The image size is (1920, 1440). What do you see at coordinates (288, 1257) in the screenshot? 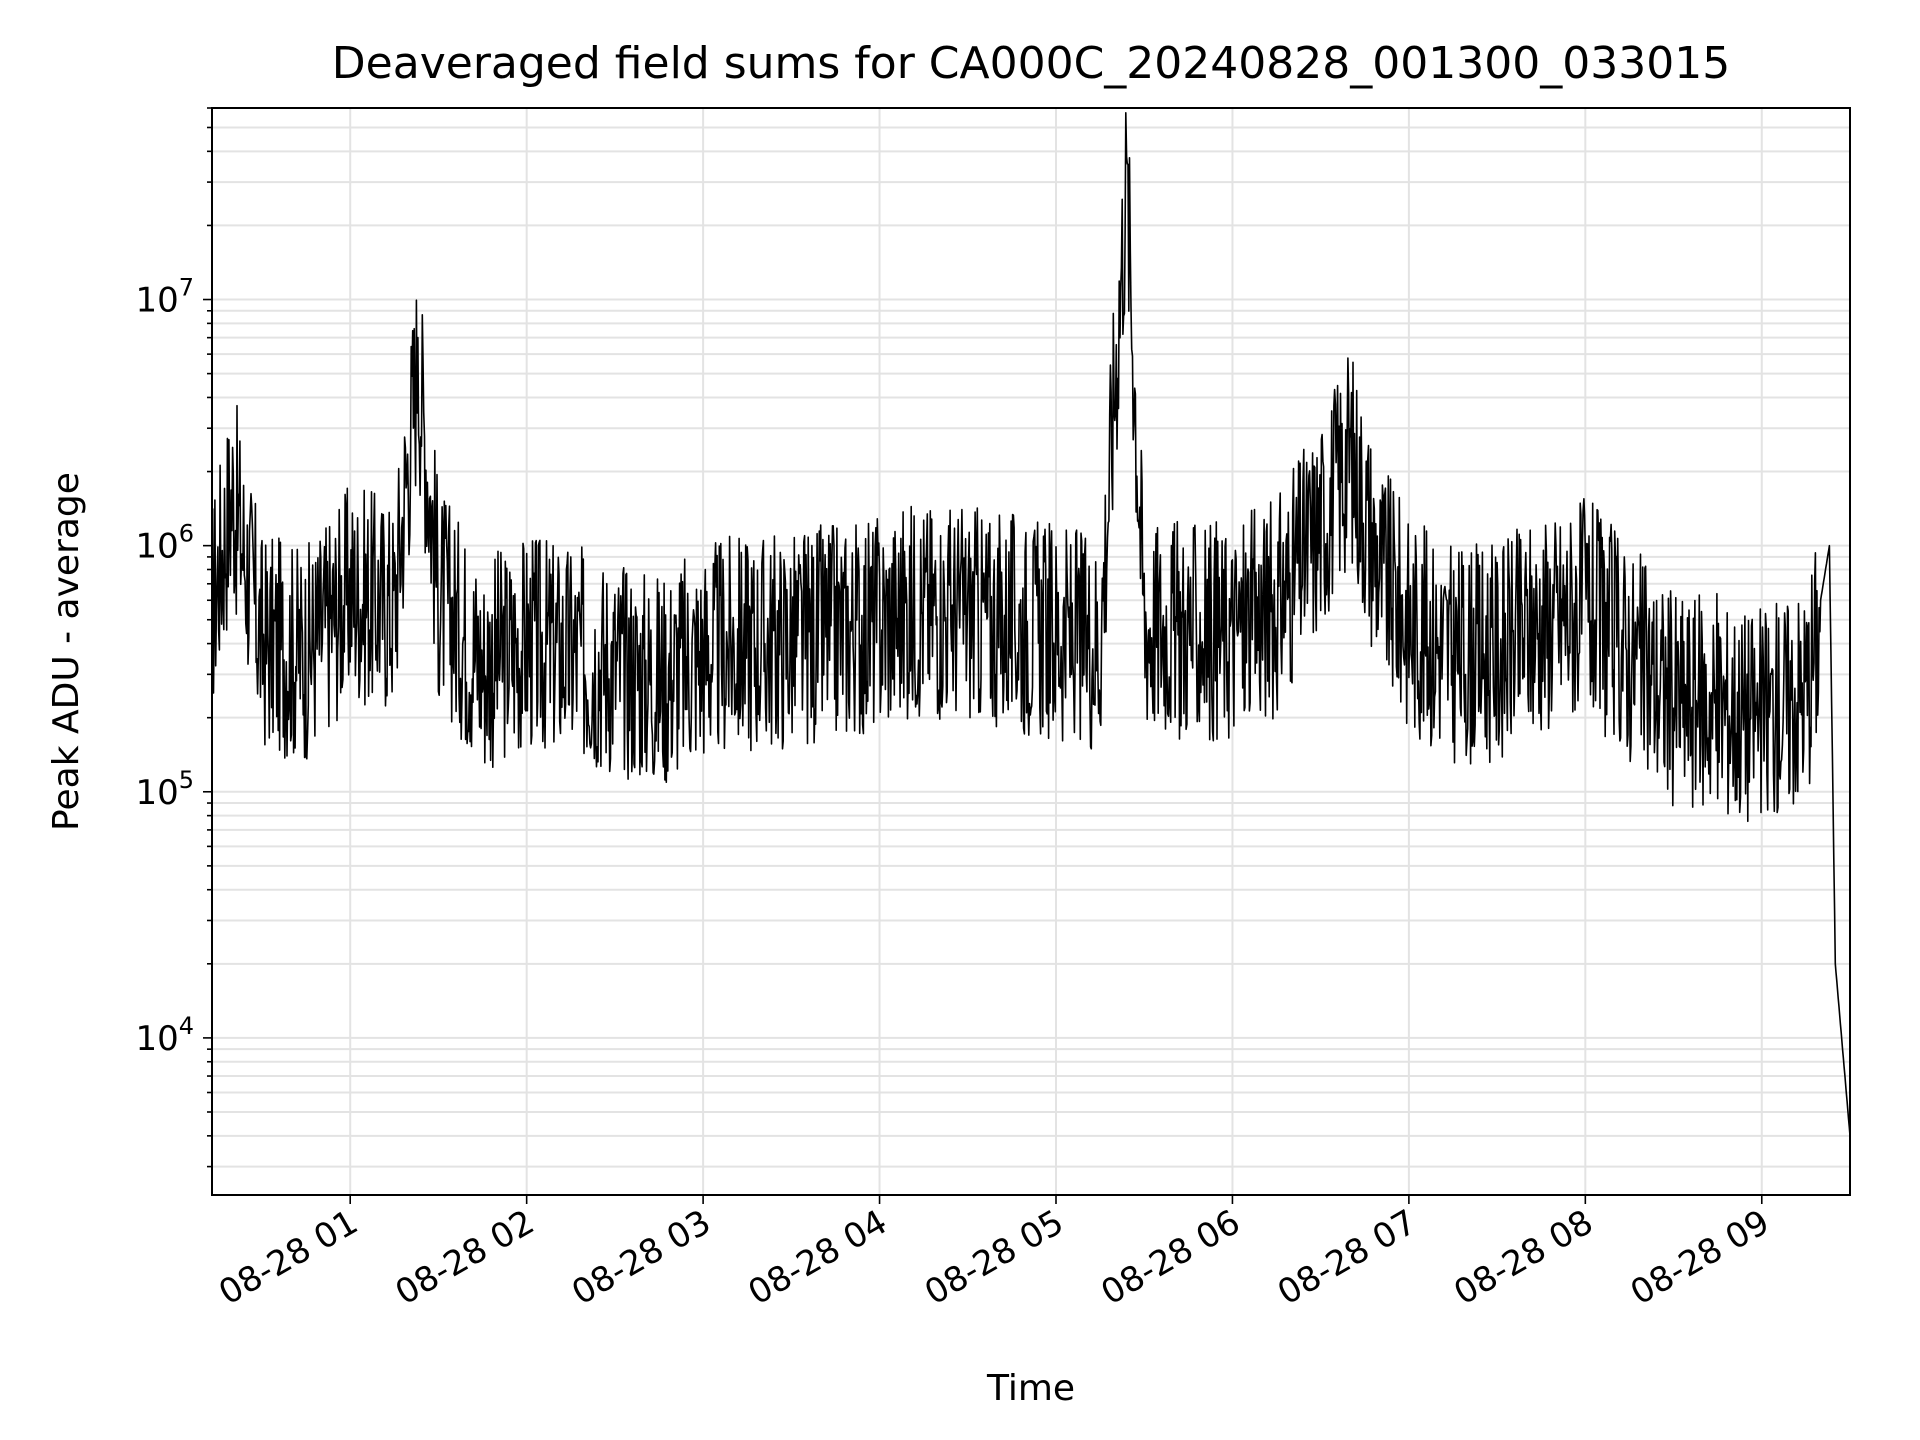
I see `x-tick-label: 08-28 01` at bounding box center [288, 1257].